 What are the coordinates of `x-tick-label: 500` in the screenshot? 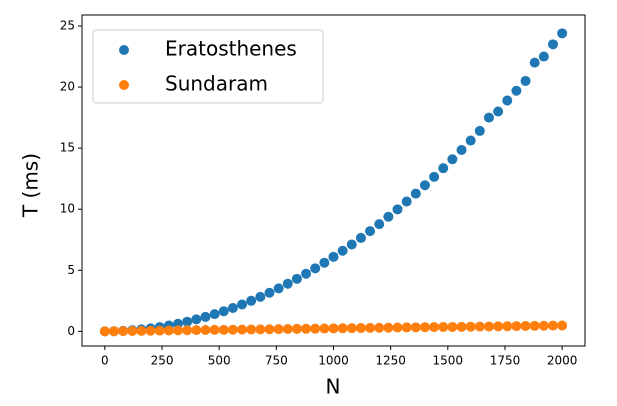 It's located at (219, 361).